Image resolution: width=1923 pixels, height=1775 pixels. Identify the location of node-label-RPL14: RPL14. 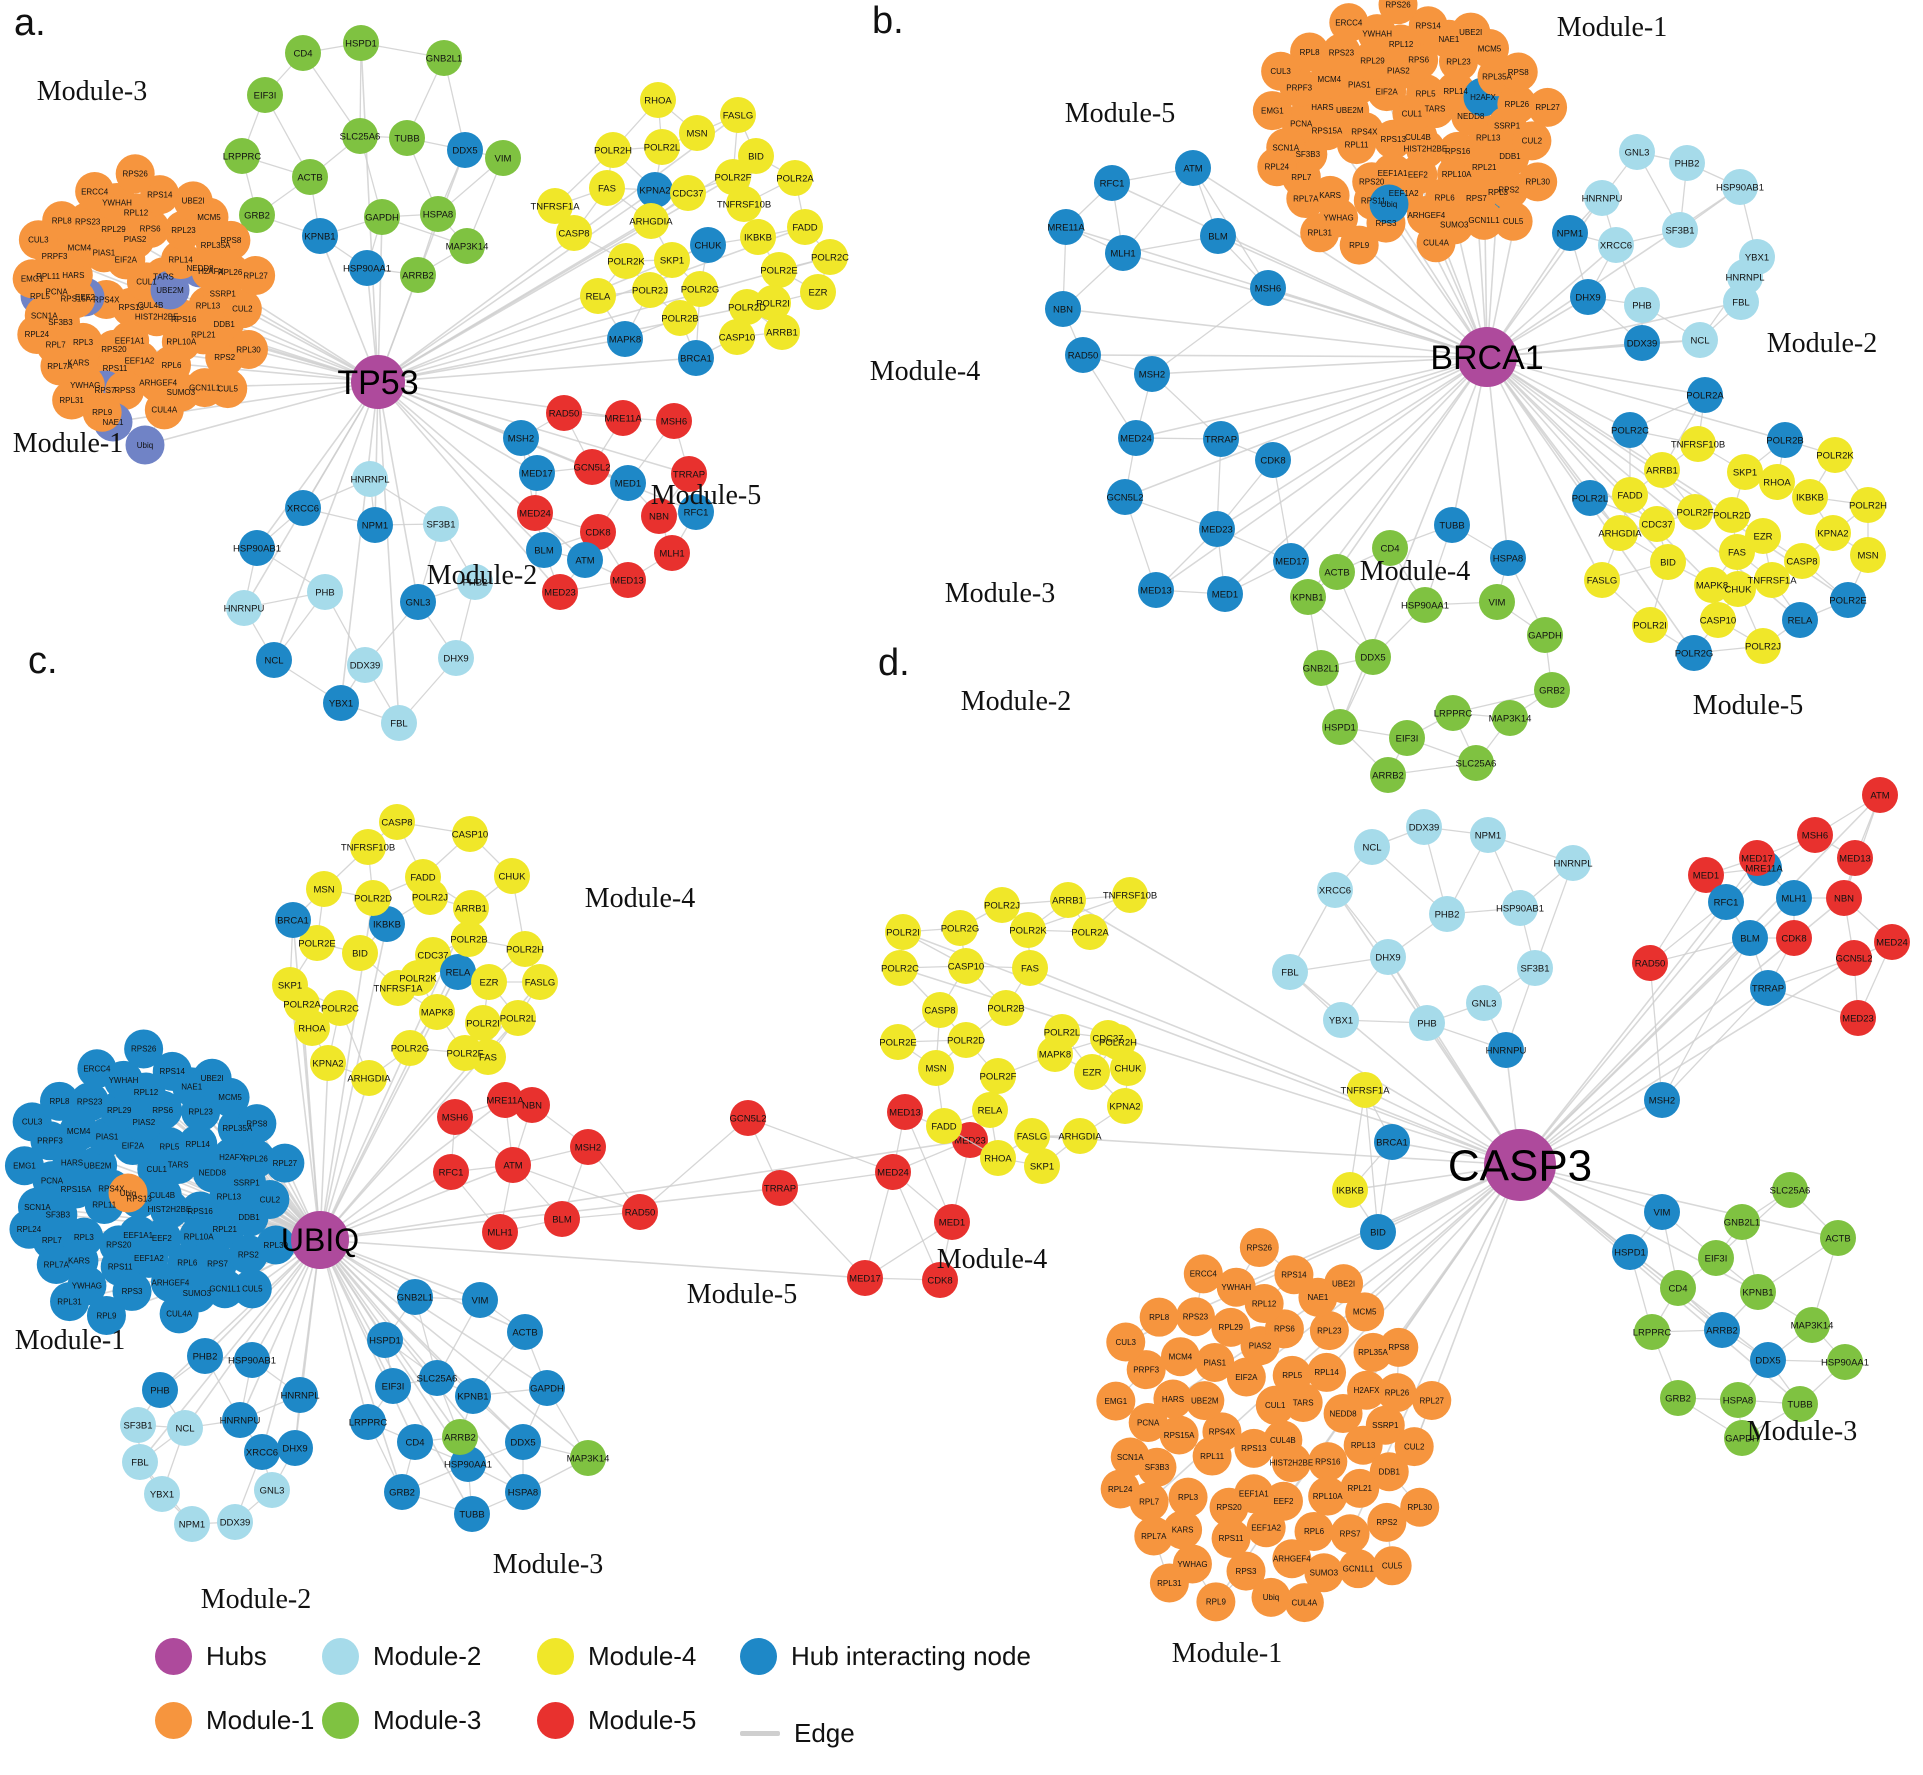
(1326, 1372).